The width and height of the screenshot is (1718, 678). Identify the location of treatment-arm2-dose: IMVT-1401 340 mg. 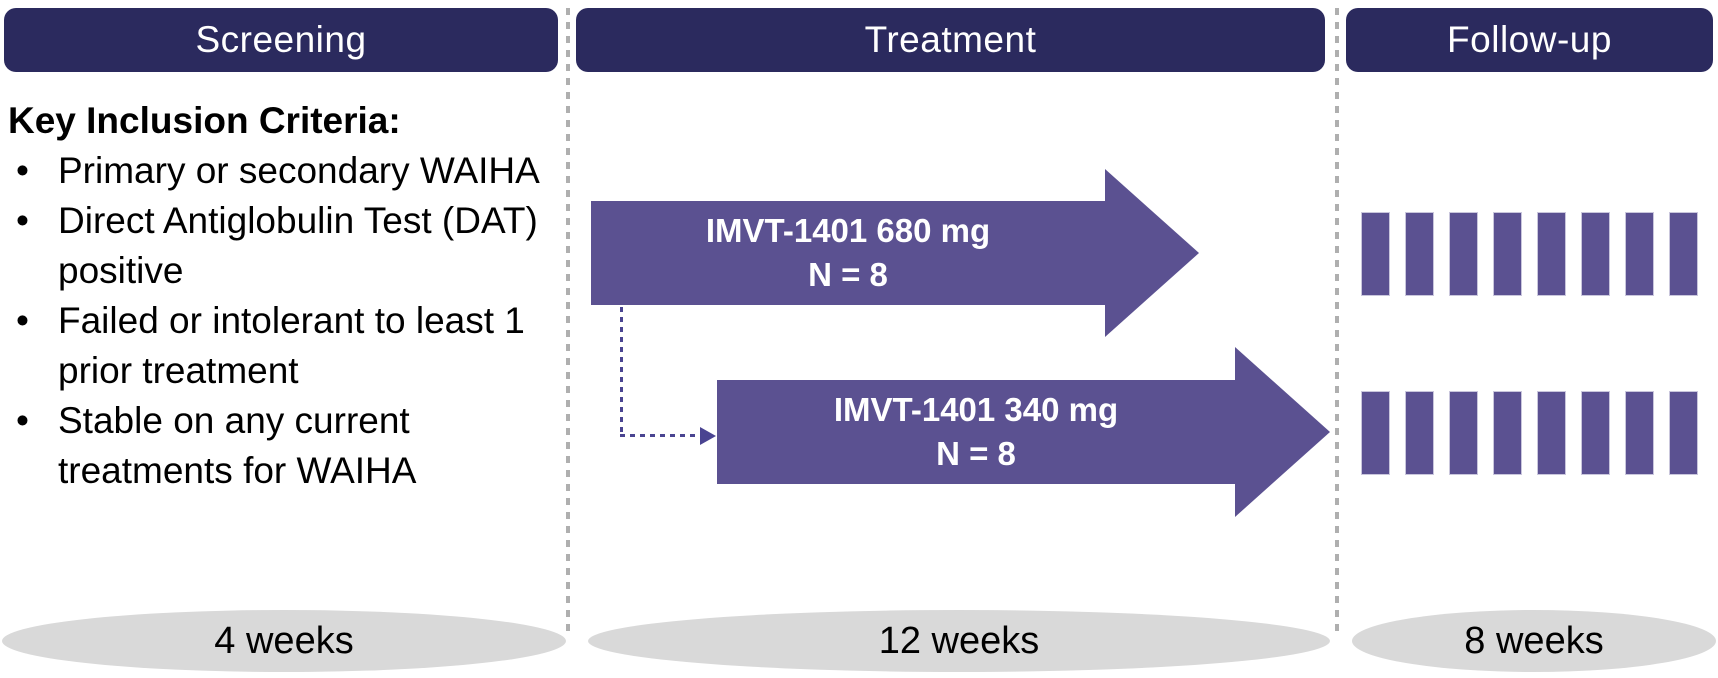
(976, 409).